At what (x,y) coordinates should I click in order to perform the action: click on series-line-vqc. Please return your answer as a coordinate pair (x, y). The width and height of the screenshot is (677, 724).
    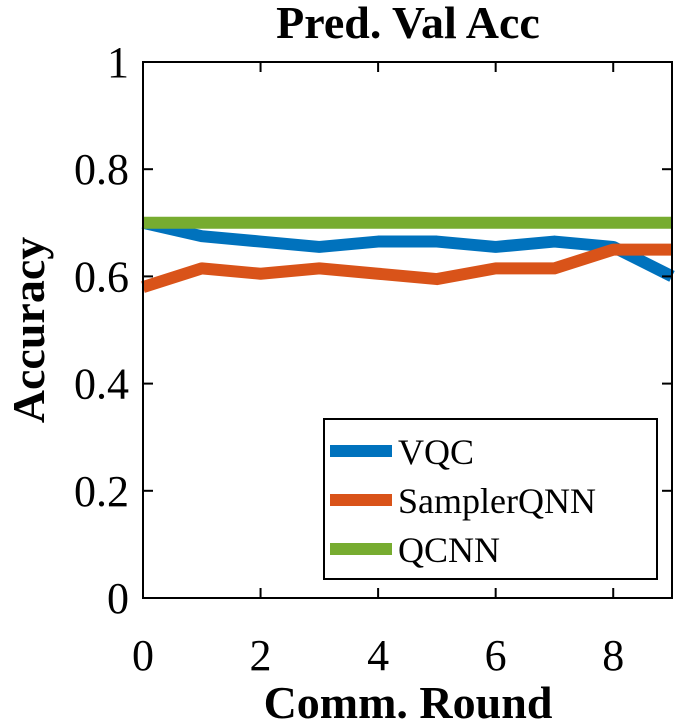
    Looking at the image, I should click on (408, 249).